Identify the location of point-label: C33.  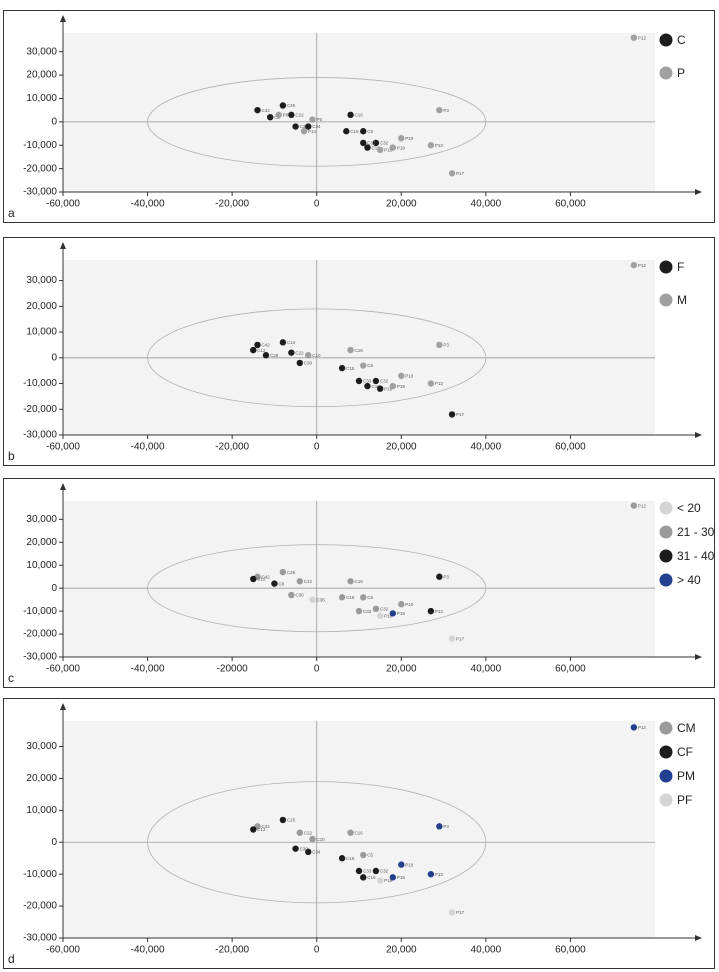
(371, 143).